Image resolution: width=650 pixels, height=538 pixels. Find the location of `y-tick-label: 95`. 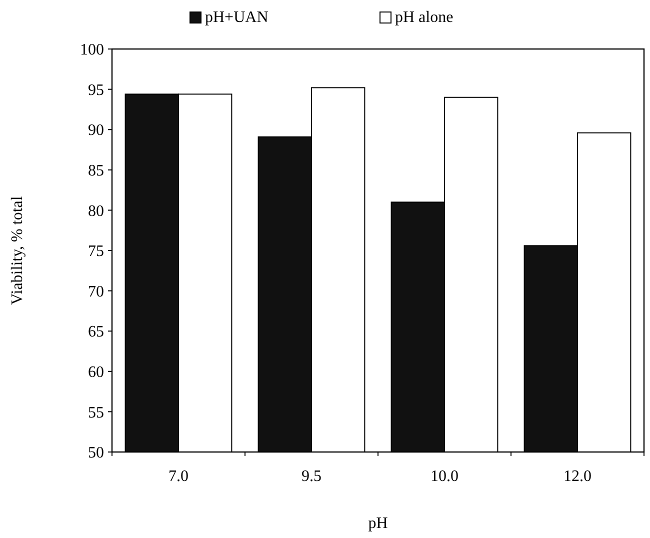

y-tick-label: 95 is located at coordinates (96, 90).